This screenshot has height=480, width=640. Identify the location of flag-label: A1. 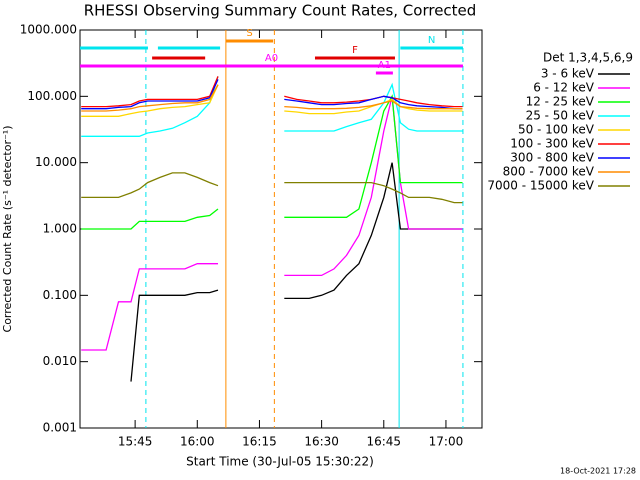
(384, 65).